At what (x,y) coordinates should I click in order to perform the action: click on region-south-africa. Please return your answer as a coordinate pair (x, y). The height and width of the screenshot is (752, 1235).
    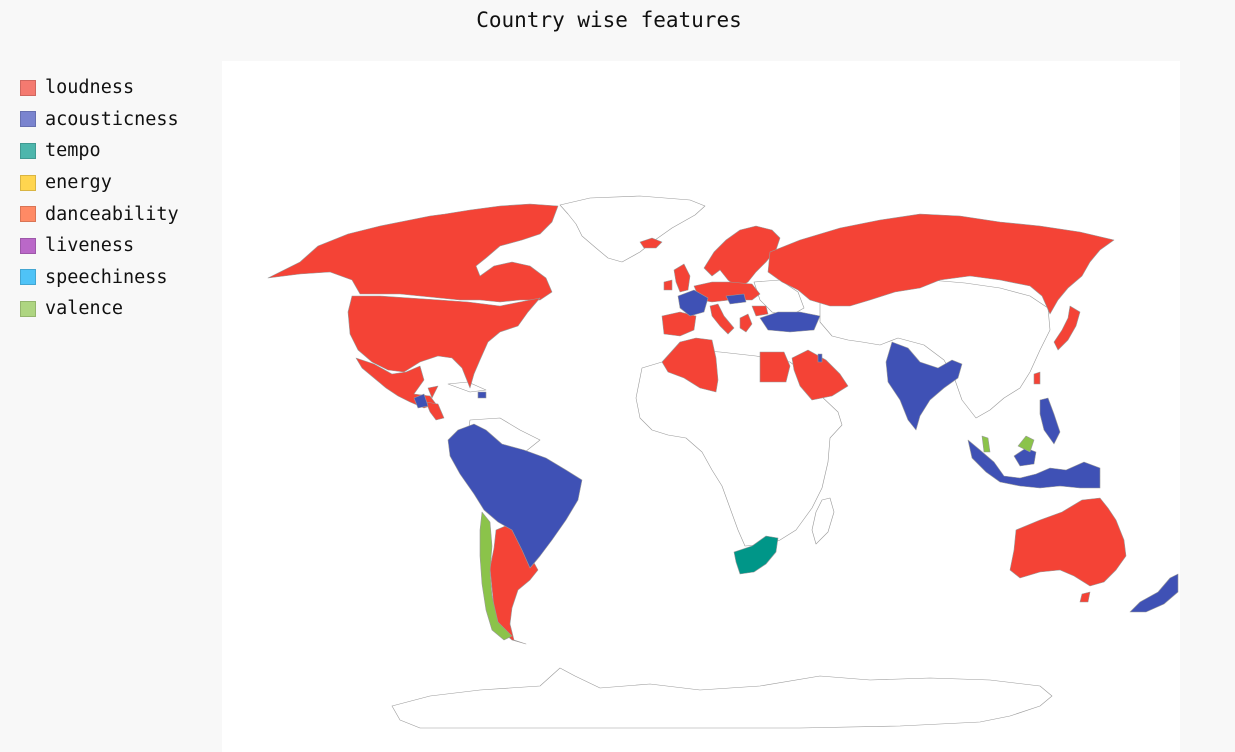
    Looking at the image, I should click on (756, 555).